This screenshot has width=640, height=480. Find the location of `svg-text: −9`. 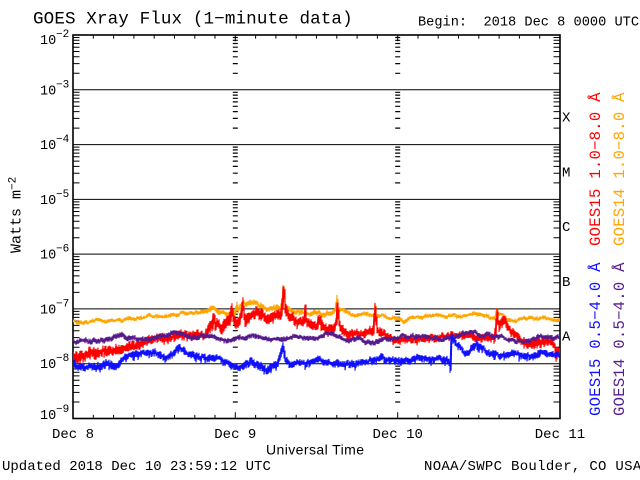

svg-text: −9 is located at coordinates (62, 410).